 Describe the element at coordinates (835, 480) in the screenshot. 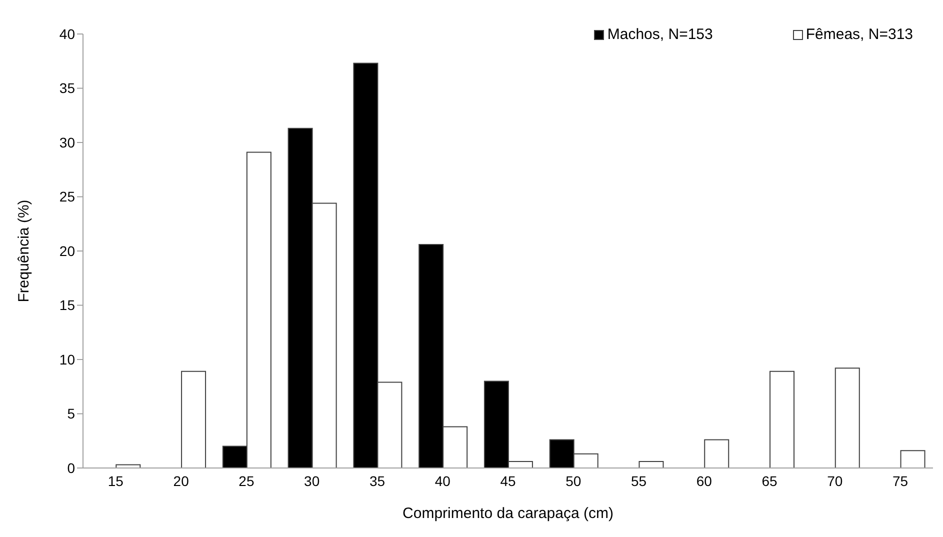

I see `x-tick-label: 70` at that location.